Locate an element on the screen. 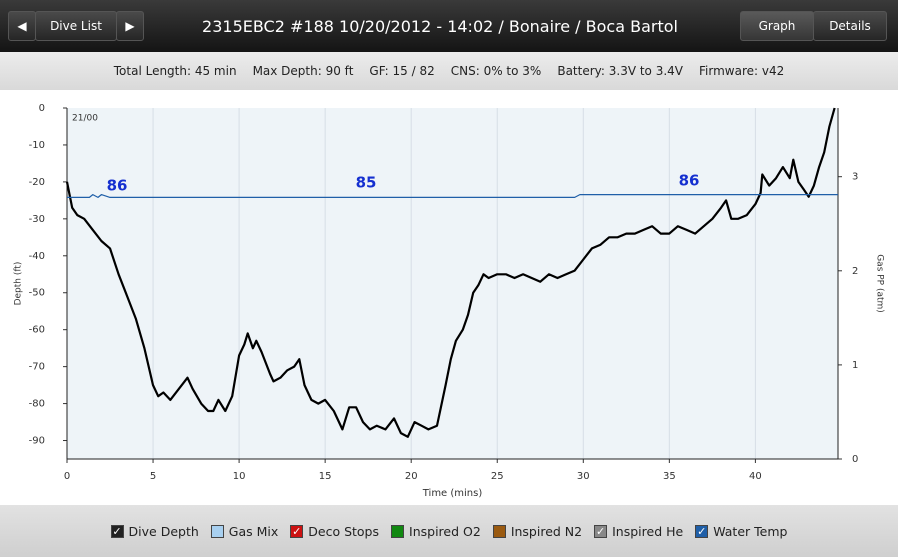 The width and height of the screenshot is (898, 557). y-tick-label: -20 is located at coordinates (37, 182).